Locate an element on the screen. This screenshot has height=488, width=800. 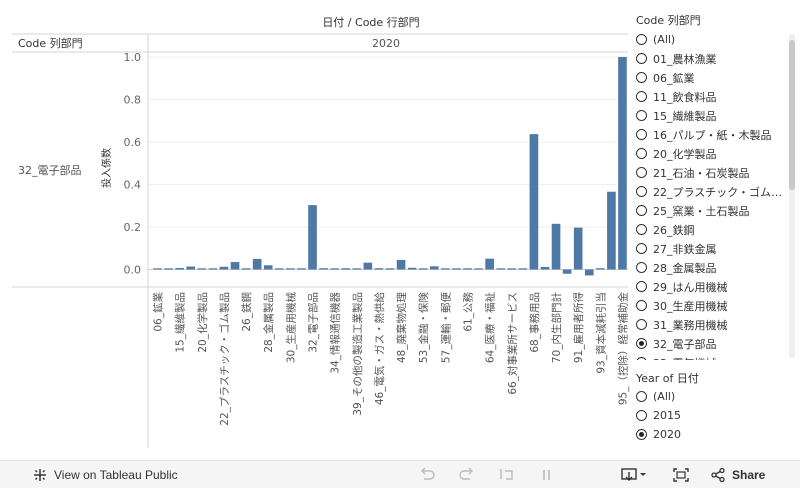
download-button is located at coordinates (634, 474).